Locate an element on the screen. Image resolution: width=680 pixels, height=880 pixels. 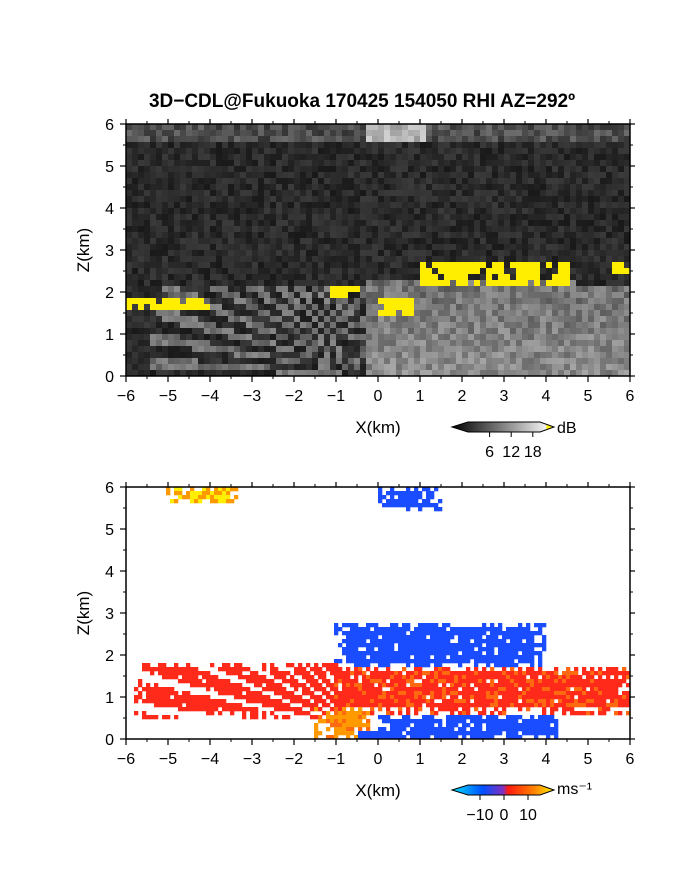
backscatter-xlabel: X(km) is located at coordinates (377, 427).